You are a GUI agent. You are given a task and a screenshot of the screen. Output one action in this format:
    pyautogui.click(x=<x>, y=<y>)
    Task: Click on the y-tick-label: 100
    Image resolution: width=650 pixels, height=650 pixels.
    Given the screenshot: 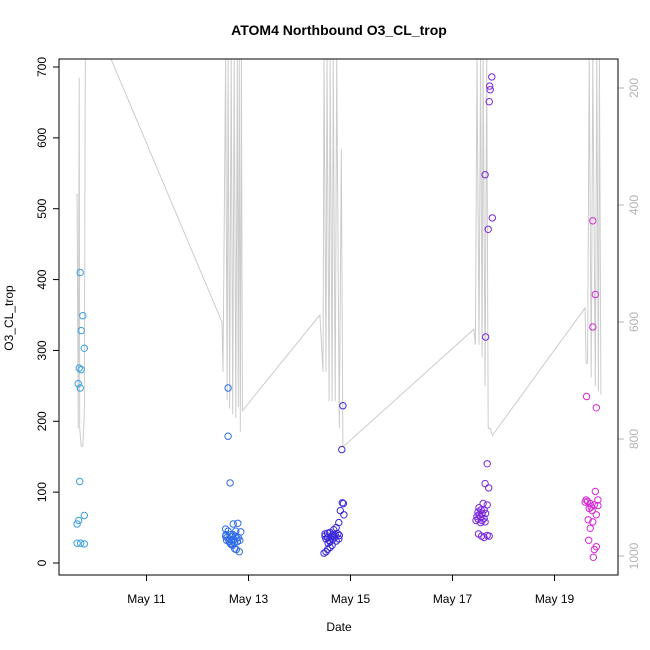 What is the action you would take?
    pyautogui.click(x=42, y=492)
    